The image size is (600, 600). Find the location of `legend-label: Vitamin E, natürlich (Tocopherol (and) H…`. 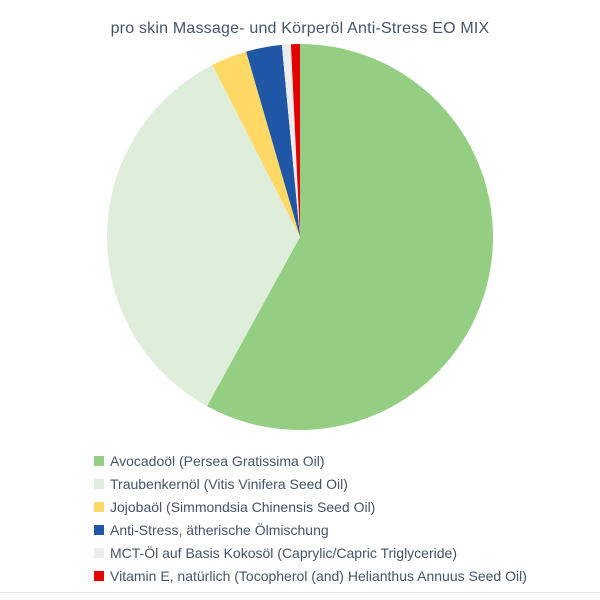

legend-label: Vitamin E, natürlich (Tocopherol (and) H… is located at coordinates (318, 575).